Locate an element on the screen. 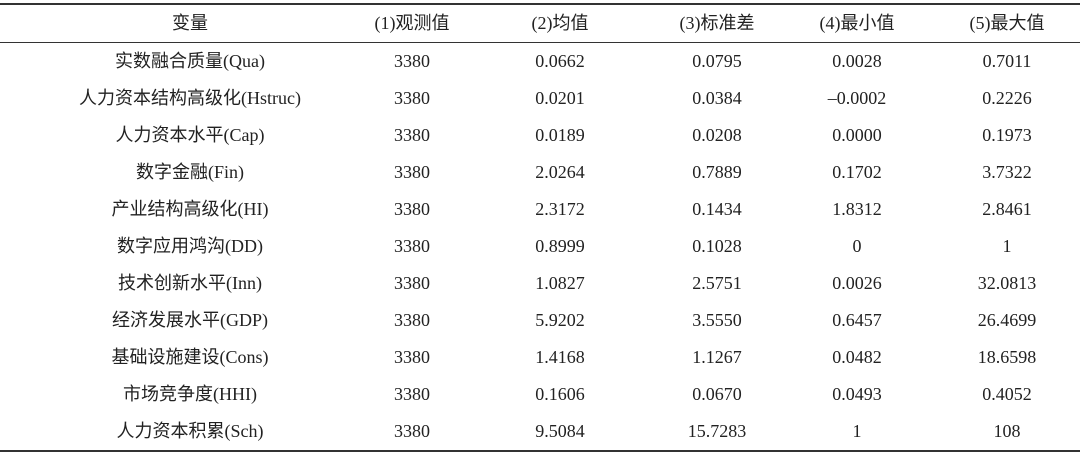 The width and height of the screenshot is (1080, 462). row-label: 人力资本结构高级化(Hstruc) is located at coordinates (190, 98).